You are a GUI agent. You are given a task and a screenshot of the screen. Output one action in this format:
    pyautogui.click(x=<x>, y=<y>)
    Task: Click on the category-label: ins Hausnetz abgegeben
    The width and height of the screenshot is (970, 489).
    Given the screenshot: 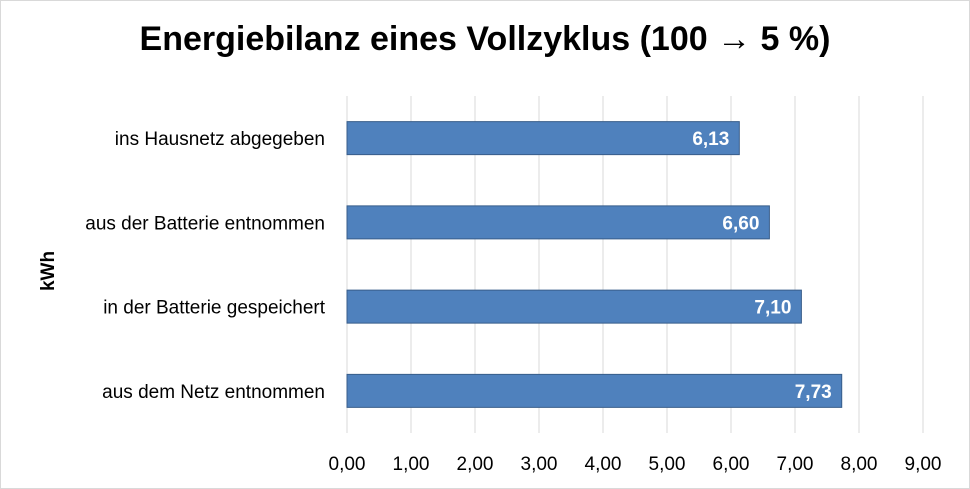 What is the action you would take?
    pyautogui.click(x=220, y=139)
    